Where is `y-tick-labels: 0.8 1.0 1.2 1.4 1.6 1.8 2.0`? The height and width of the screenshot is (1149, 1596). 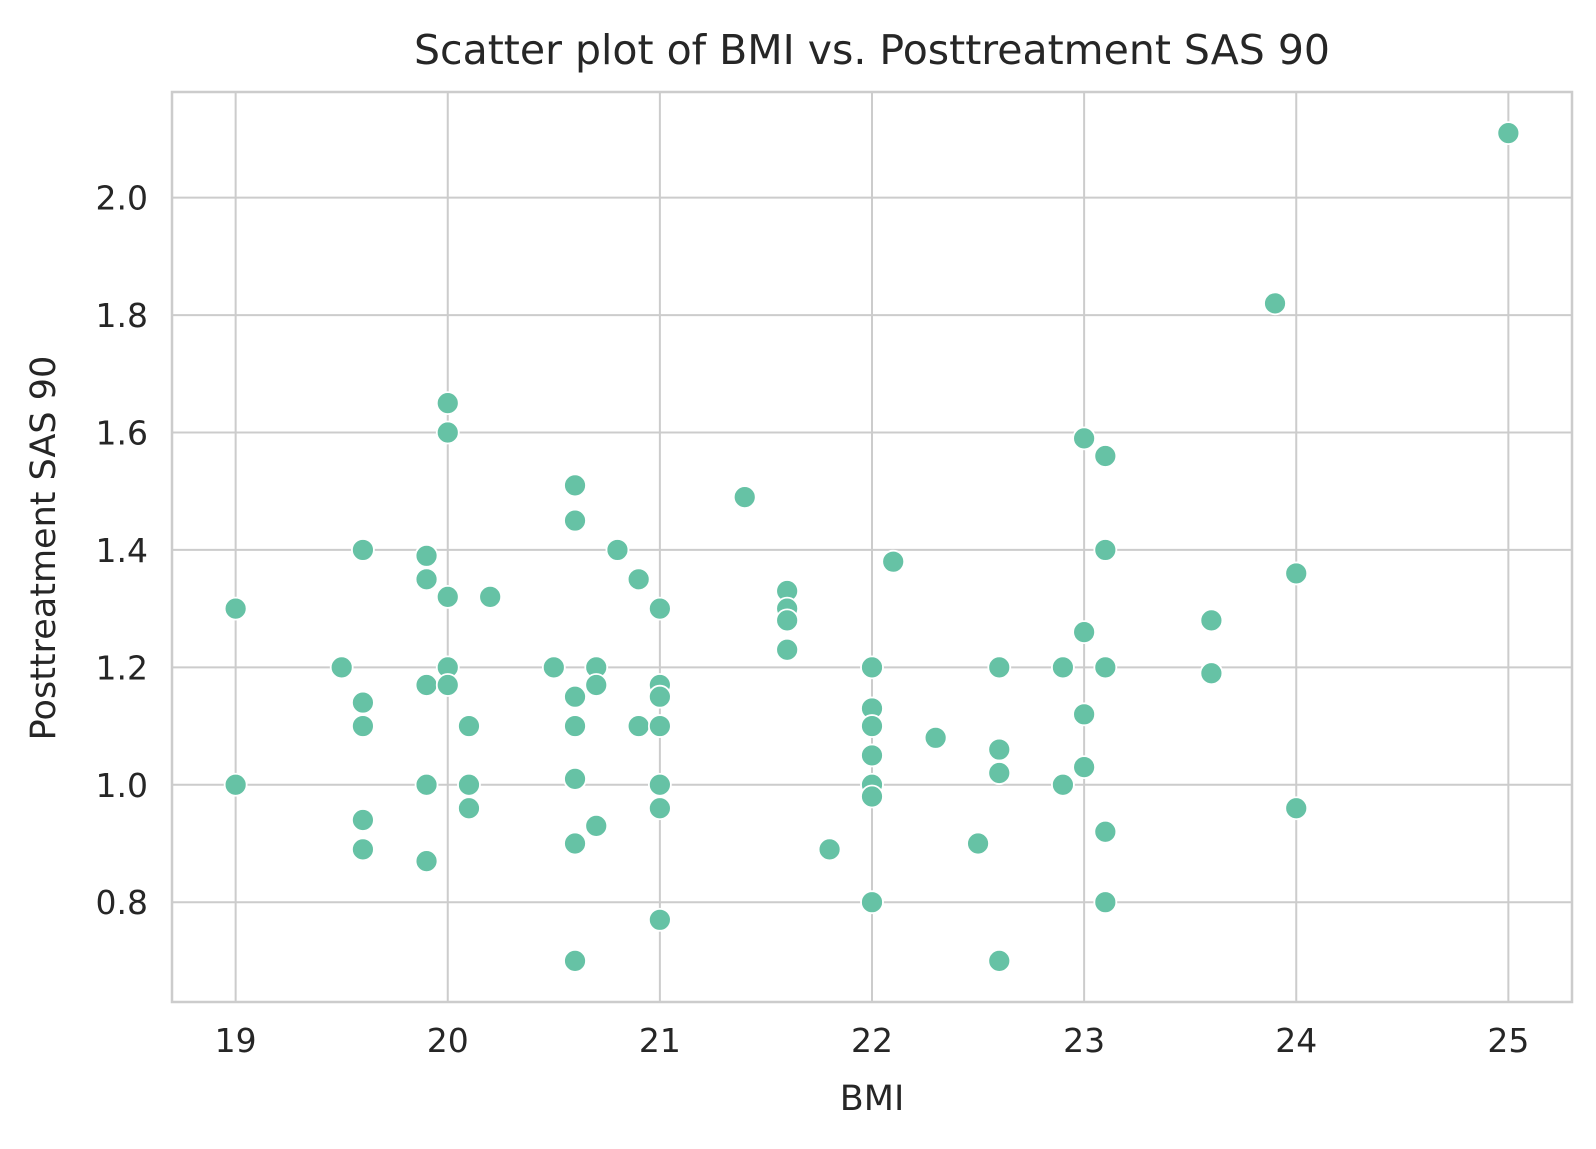 y-tick-labels: 0.8 1.0 1.2 1.4 1.6 1.8 2.0 is located at coordinates (122, 551).